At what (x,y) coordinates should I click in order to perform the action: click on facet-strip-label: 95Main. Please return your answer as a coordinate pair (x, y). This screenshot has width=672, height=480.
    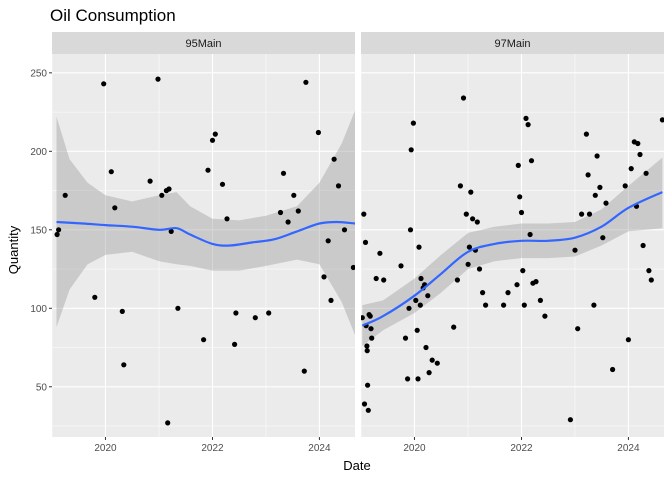
    Looking at the image, I should click on (203, 44).